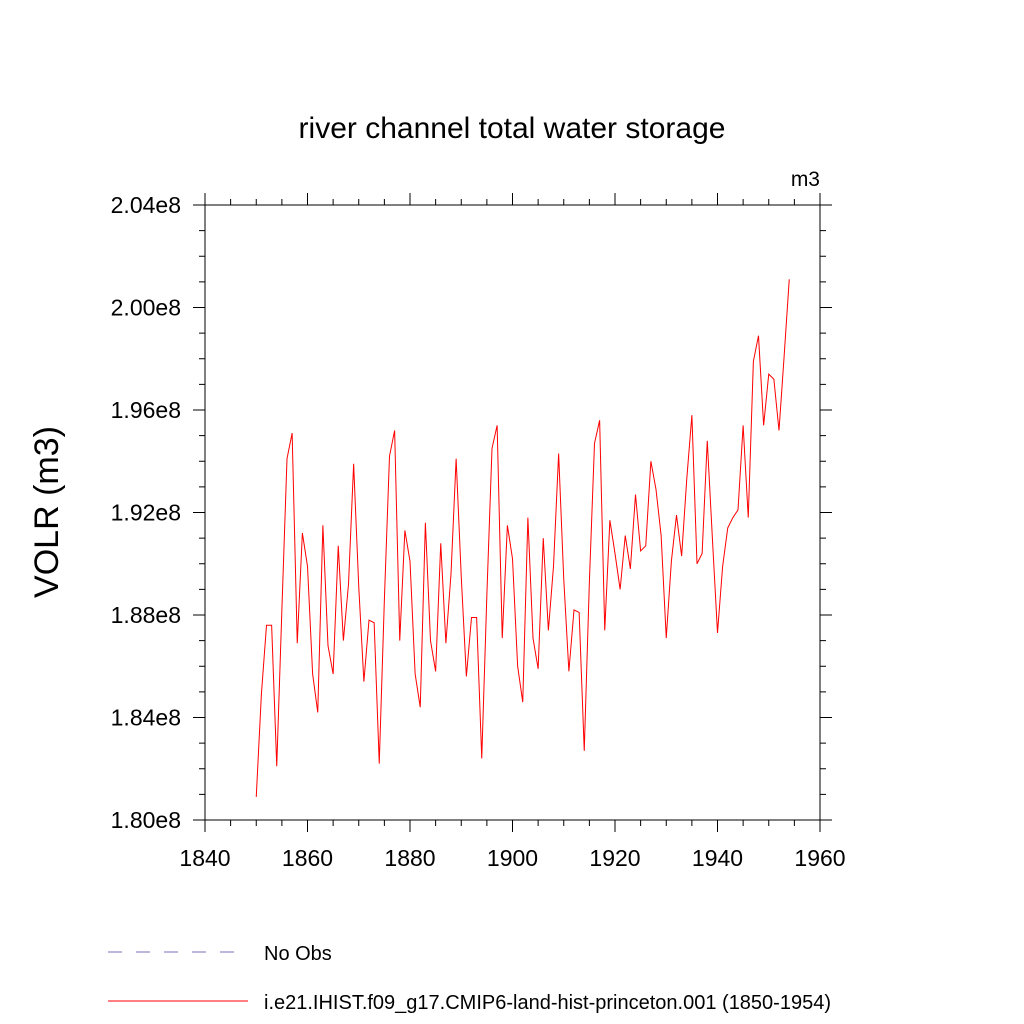 This screenshot has height=1024, width=1024. What do you see at coordinates (805, 179) in the screenshot?
I see `units-label: m3` at bounding box center [805, 179].